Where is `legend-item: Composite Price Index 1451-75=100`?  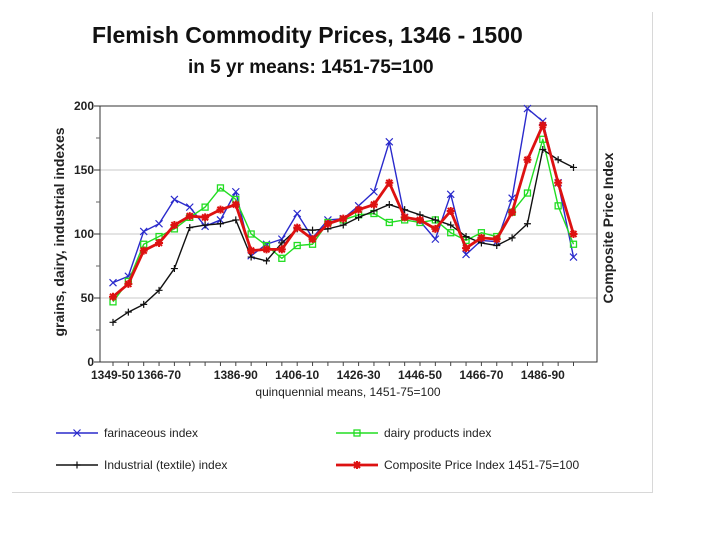
legend-item: Composite Price Index 1451-75=100 is located at coordinates (457, 465).